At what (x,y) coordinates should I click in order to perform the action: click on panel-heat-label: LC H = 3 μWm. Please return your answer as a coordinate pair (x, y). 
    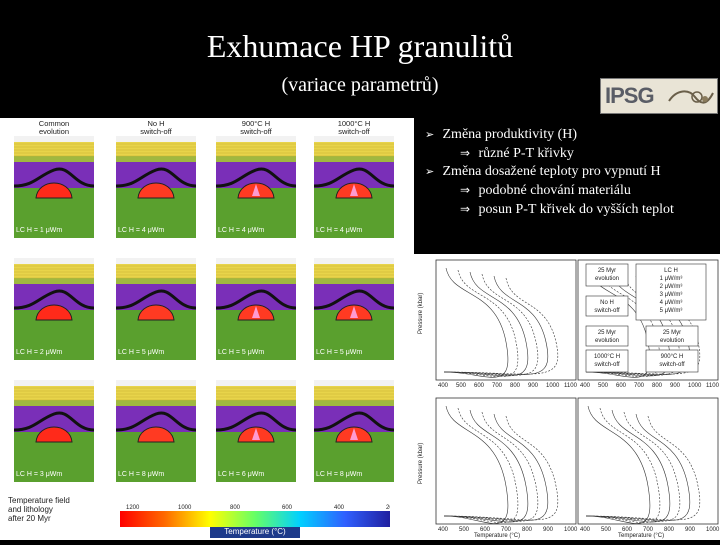
    Looking at the image, I should click on (39, 474).